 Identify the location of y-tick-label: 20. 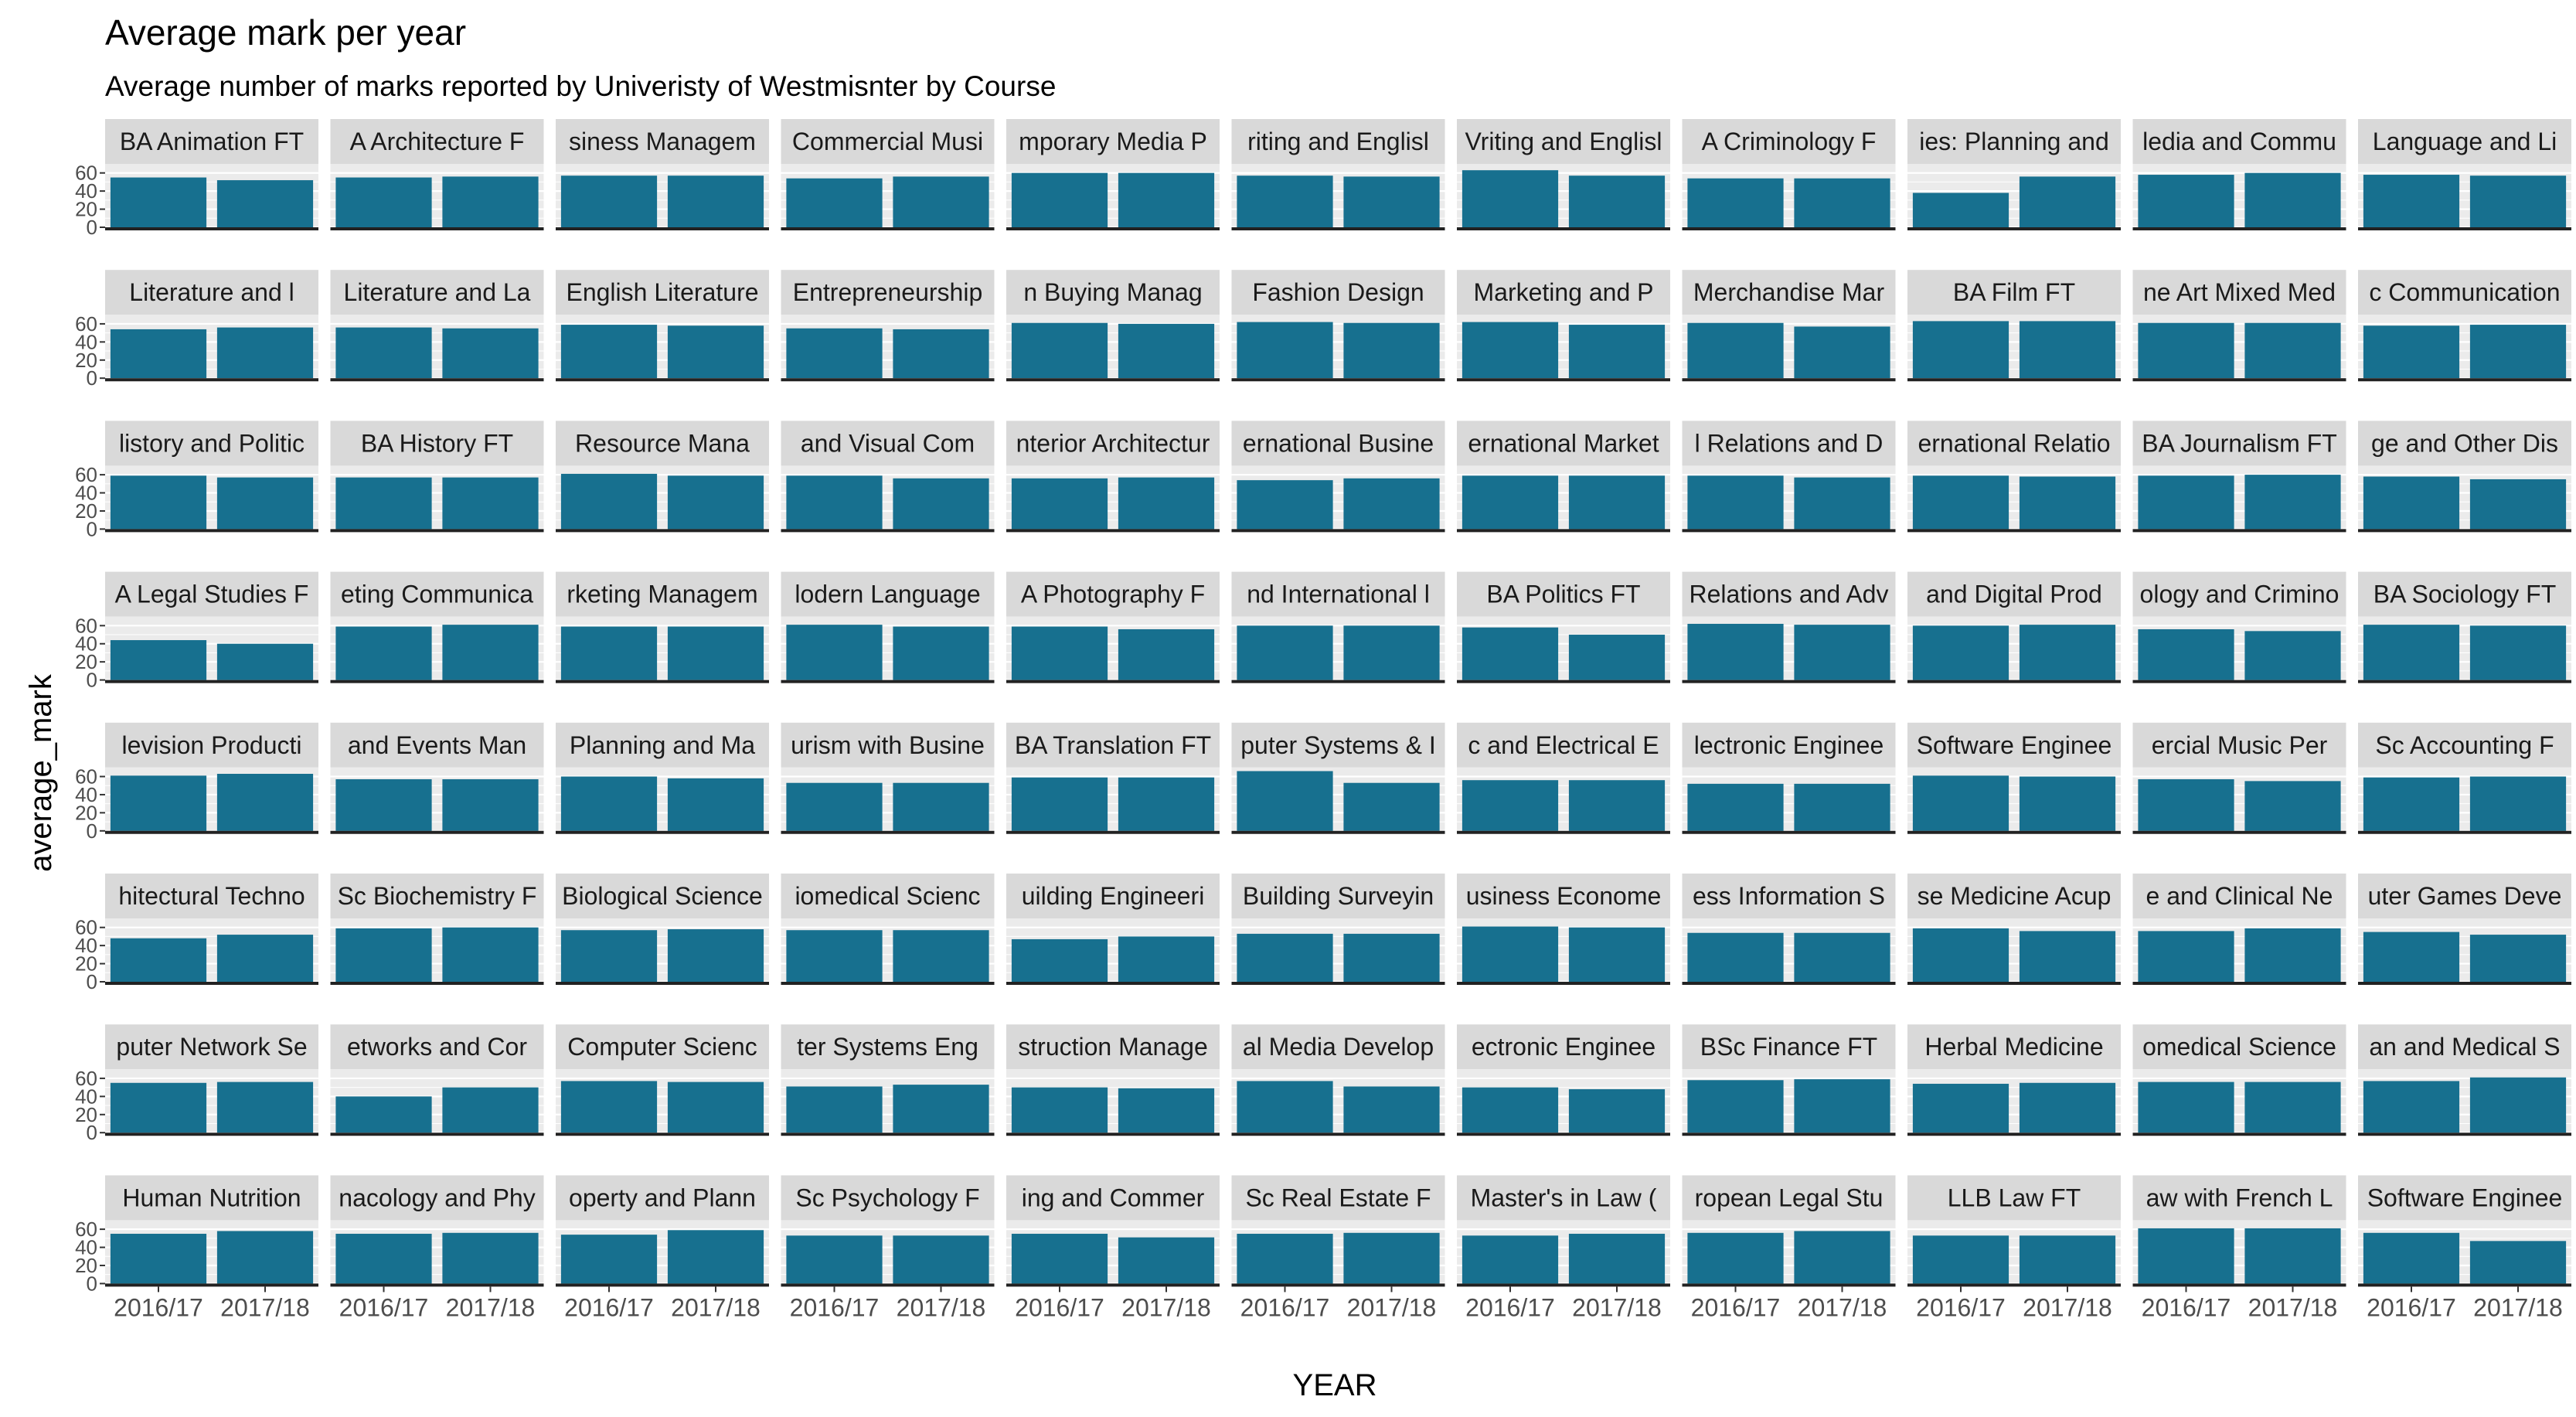
(86, 1114).